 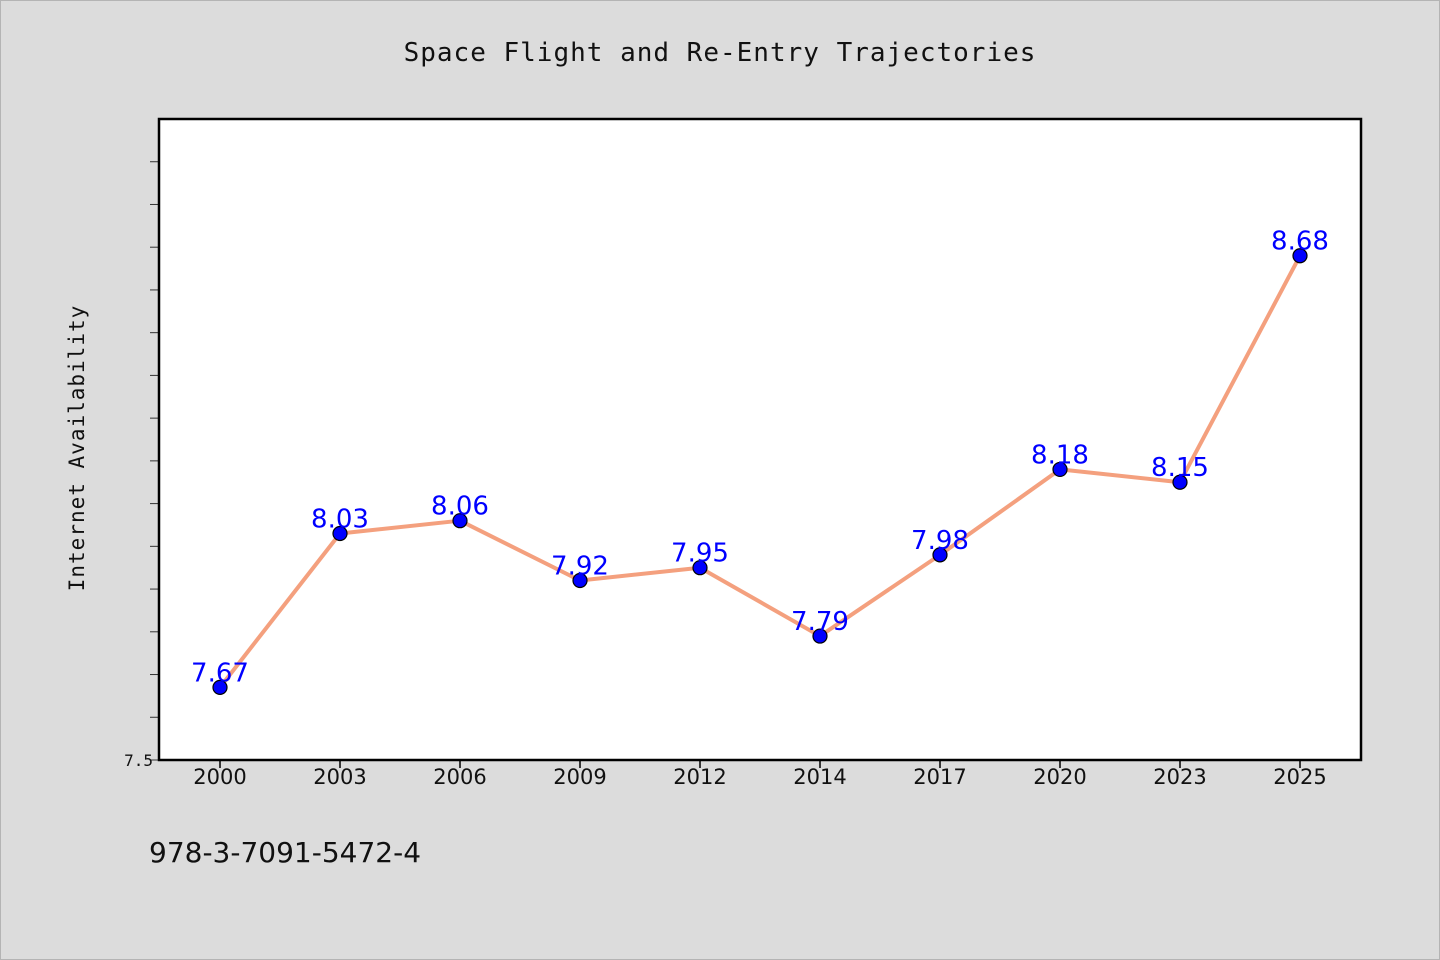 What do you see at coordinates (1060, 455) in the screenshot?
I see `data-label: 8.18` at bounding box center [1060, 455].